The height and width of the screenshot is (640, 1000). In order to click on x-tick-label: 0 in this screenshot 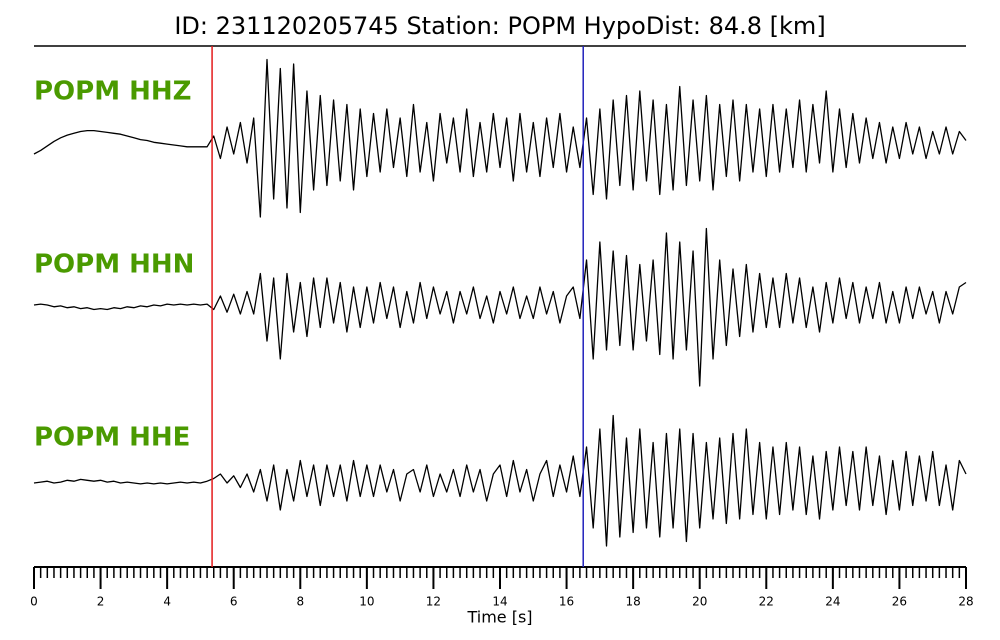, I will do `click(34, 602)`.